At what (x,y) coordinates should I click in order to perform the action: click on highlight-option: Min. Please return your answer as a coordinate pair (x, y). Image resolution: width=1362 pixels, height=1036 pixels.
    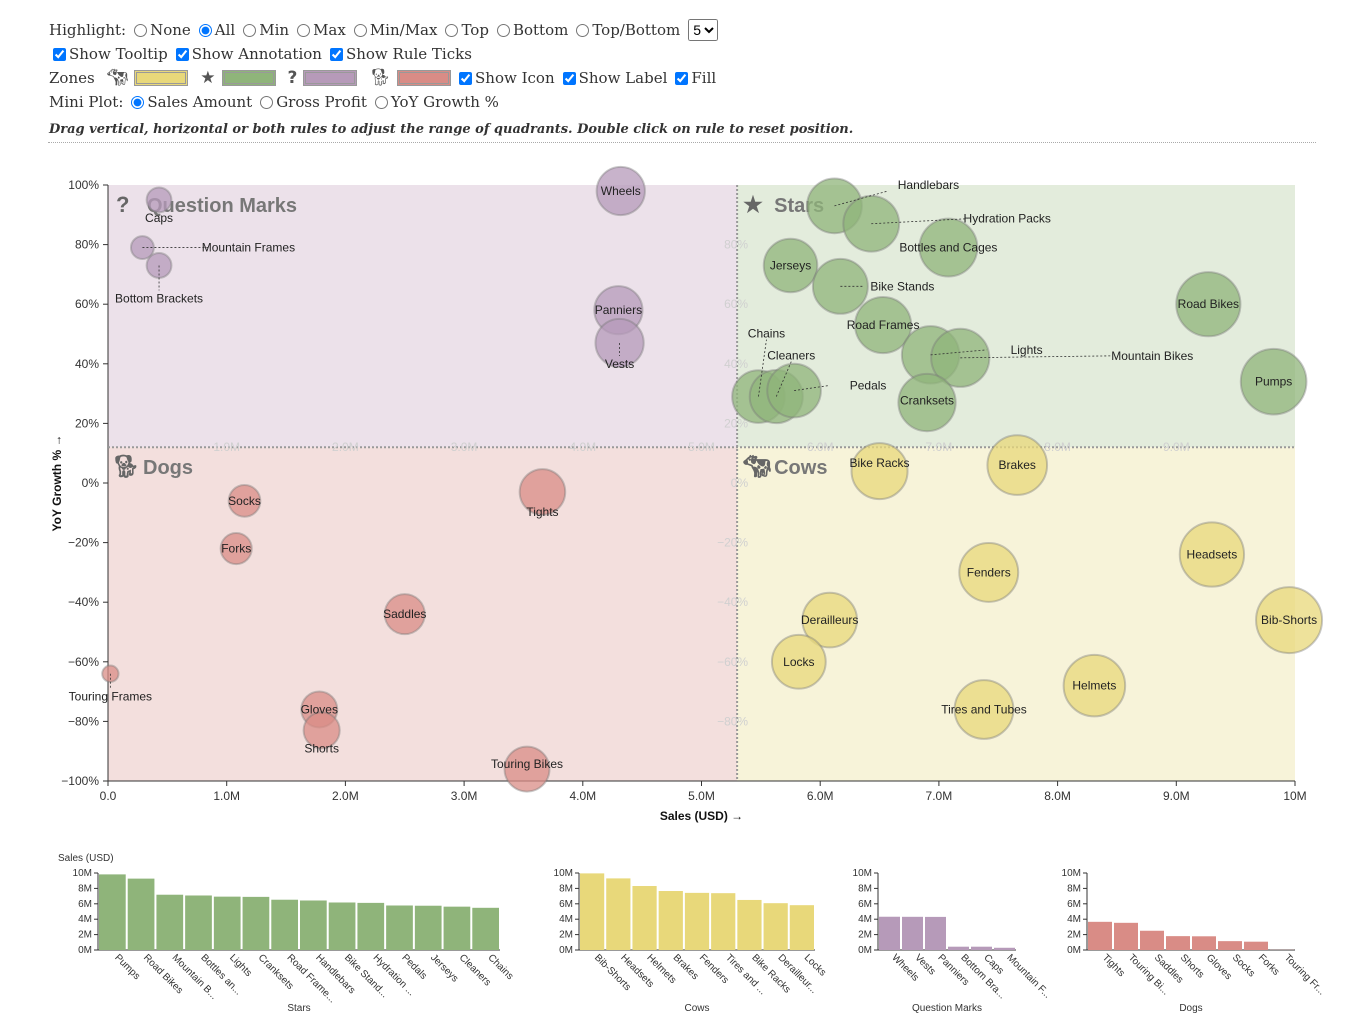
    Looking at the image, I should click on (264, 30).